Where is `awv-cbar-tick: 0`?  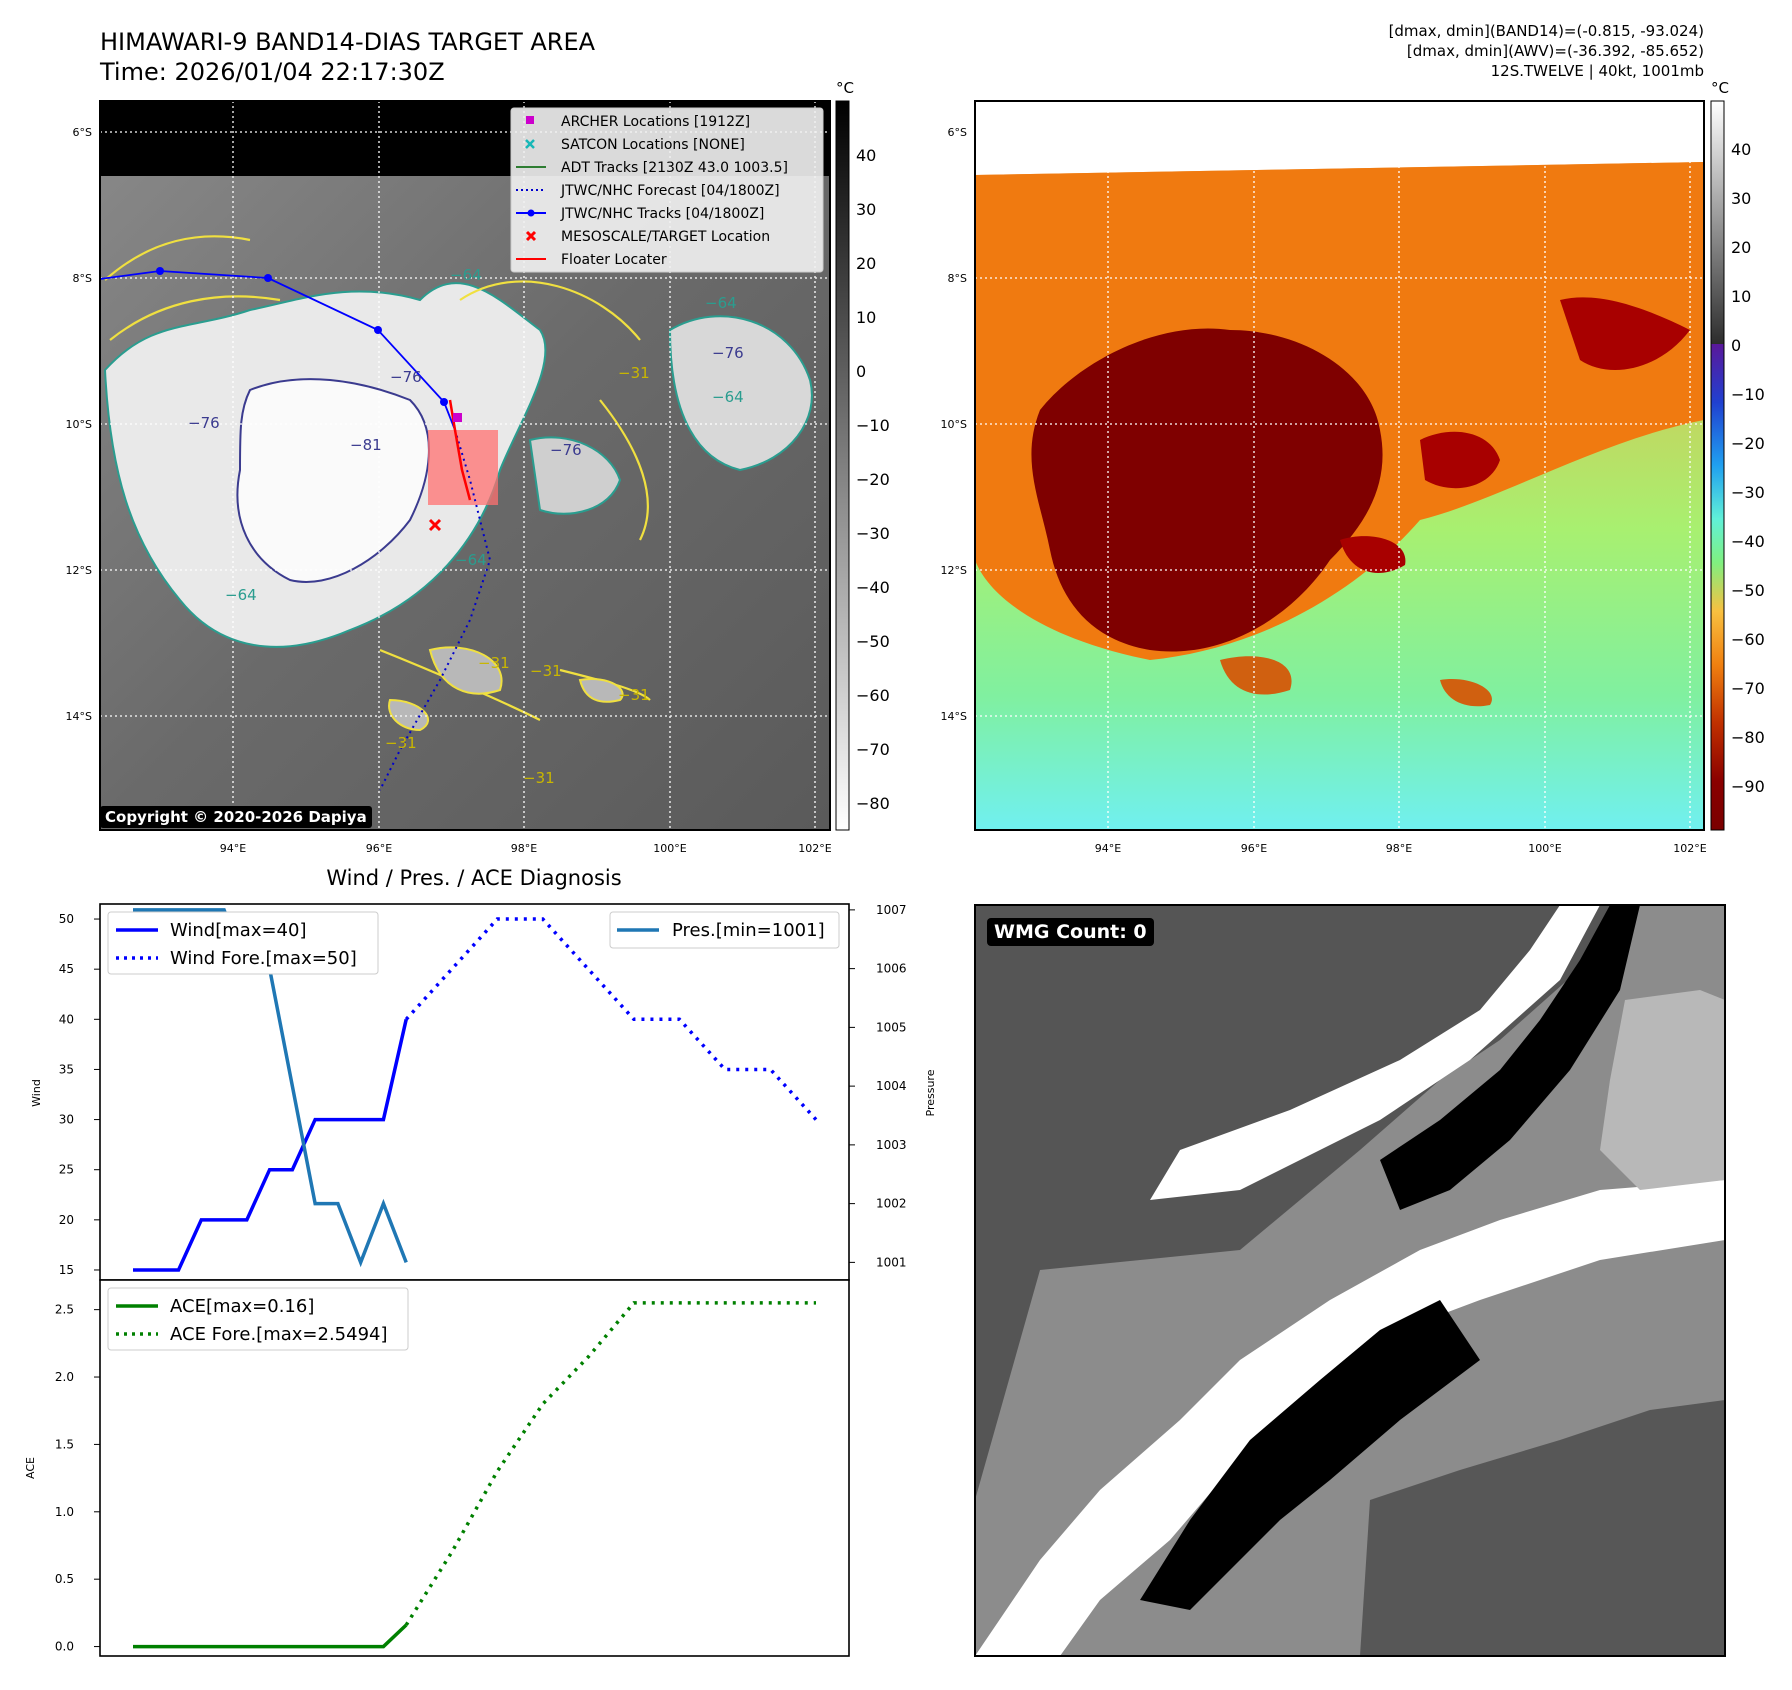 awv-cbar-tick: 0 is located at coordinates (1736, 345).